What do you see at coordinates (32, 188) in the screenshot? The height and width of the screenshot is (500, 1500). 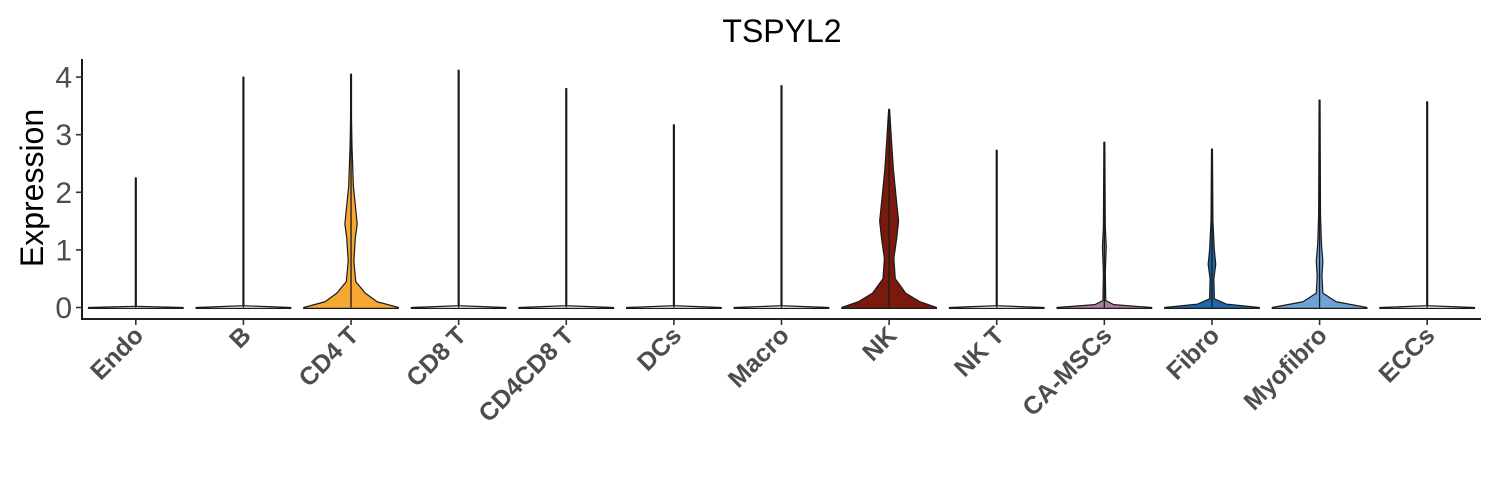 I see `y-axis-label: Expression` at bounding box center [32, 188].